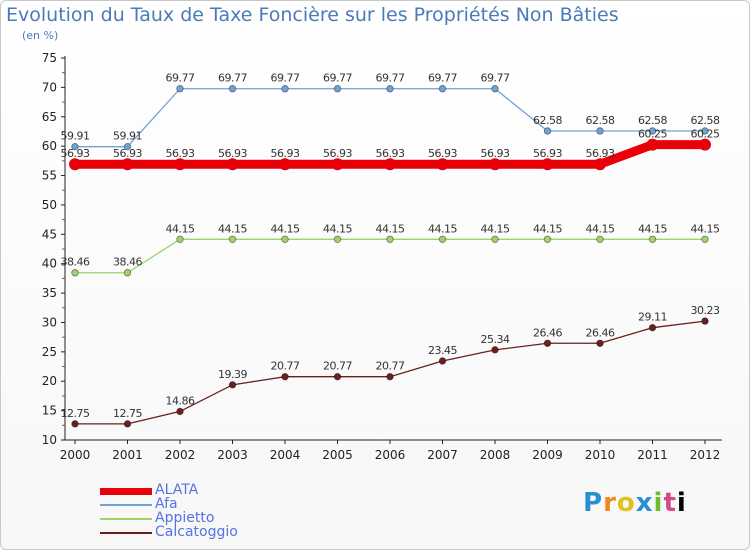 This screenshot has height=550, width=750. What do you see at coordinates (644, 503) in the screenshot?
I see `logo-letter: x` at bounding box center [644, 503].